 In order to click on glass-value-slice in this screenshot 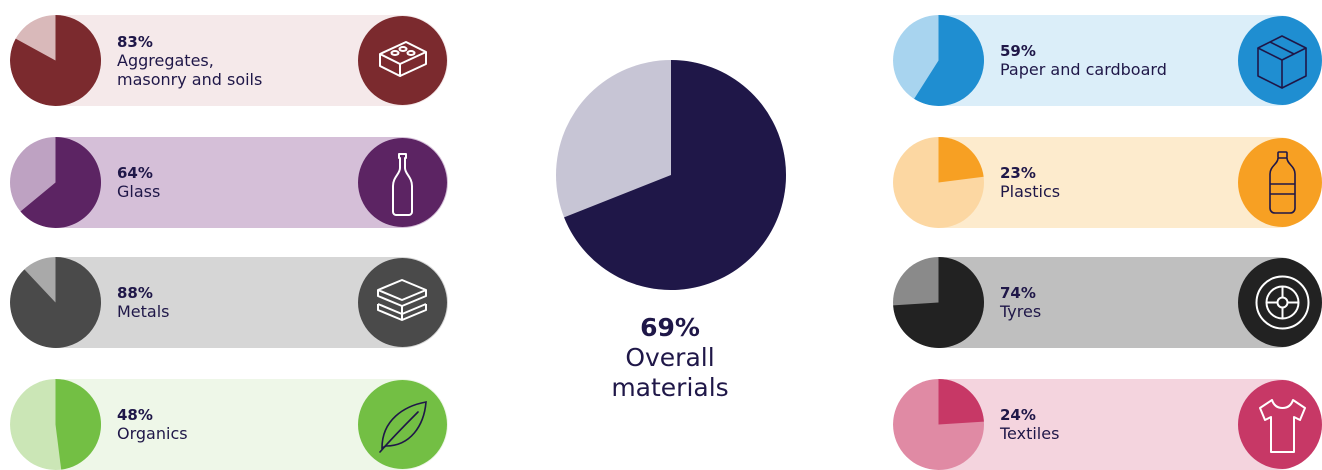, I will do `click(60, 182)`.